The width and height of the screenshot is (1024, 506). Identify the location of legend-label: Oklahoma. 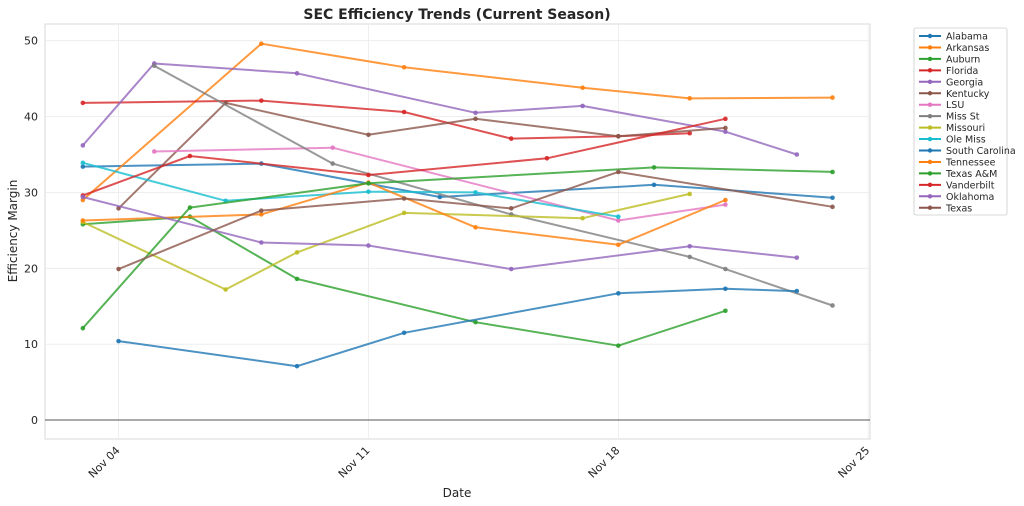
(970, 197).